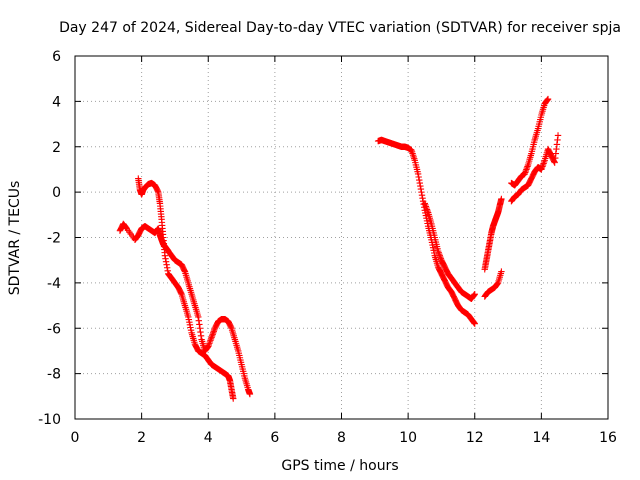 The width and height of the screenshot is (640, 480). Describe the element at coordinates (608, 438) in the screenshot. I see `x-tick-label: 16` at that location.